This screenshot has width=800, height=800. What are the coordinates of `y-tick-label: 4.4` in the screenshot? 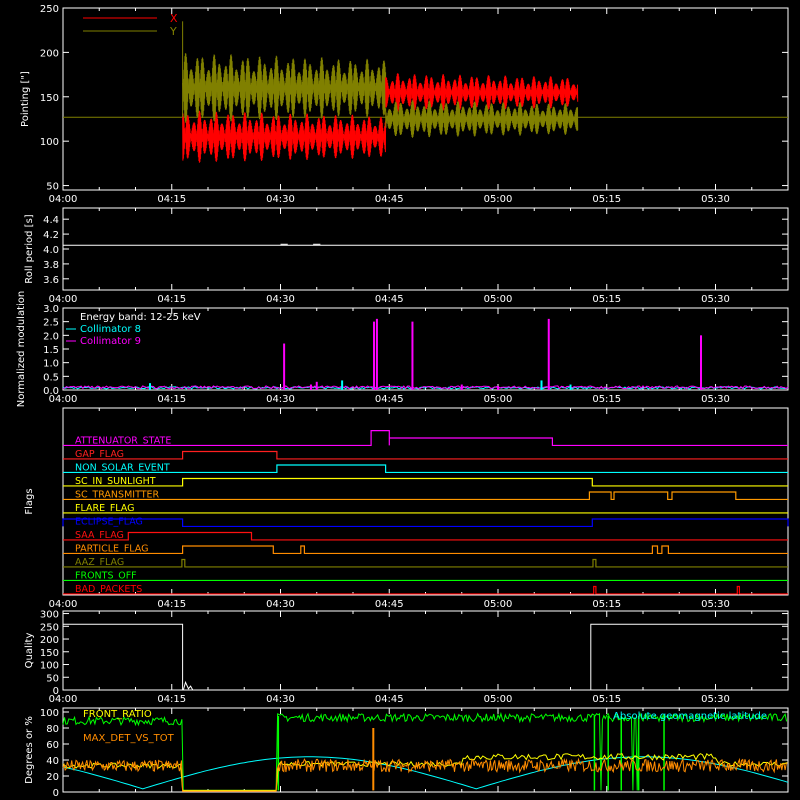 It's located at (51, 220).